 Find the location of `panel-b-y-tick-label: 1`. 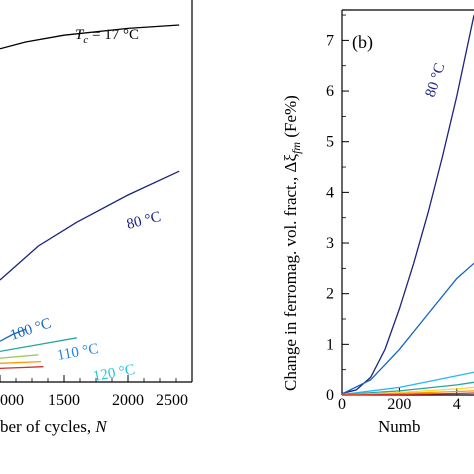

panel-b-y-tick-label: 1 is located at coordinates (330, 344).